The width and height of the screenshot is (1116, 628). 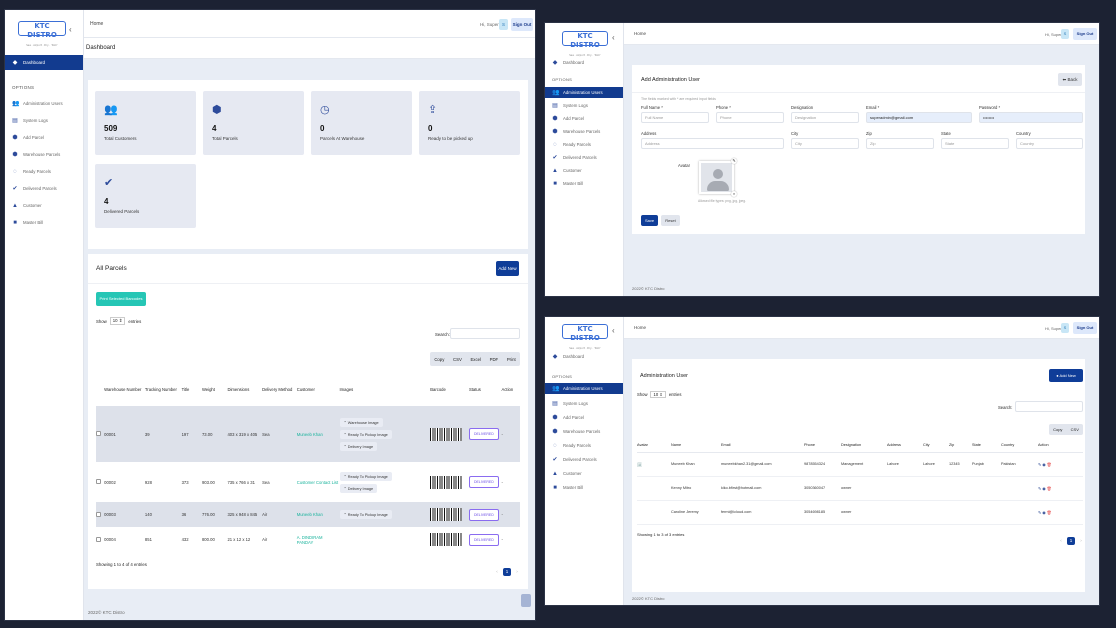 What do you see at coordinates (712, 143) in the screenshot?
I see `address-input: Address` at bounding box center [712, 143].